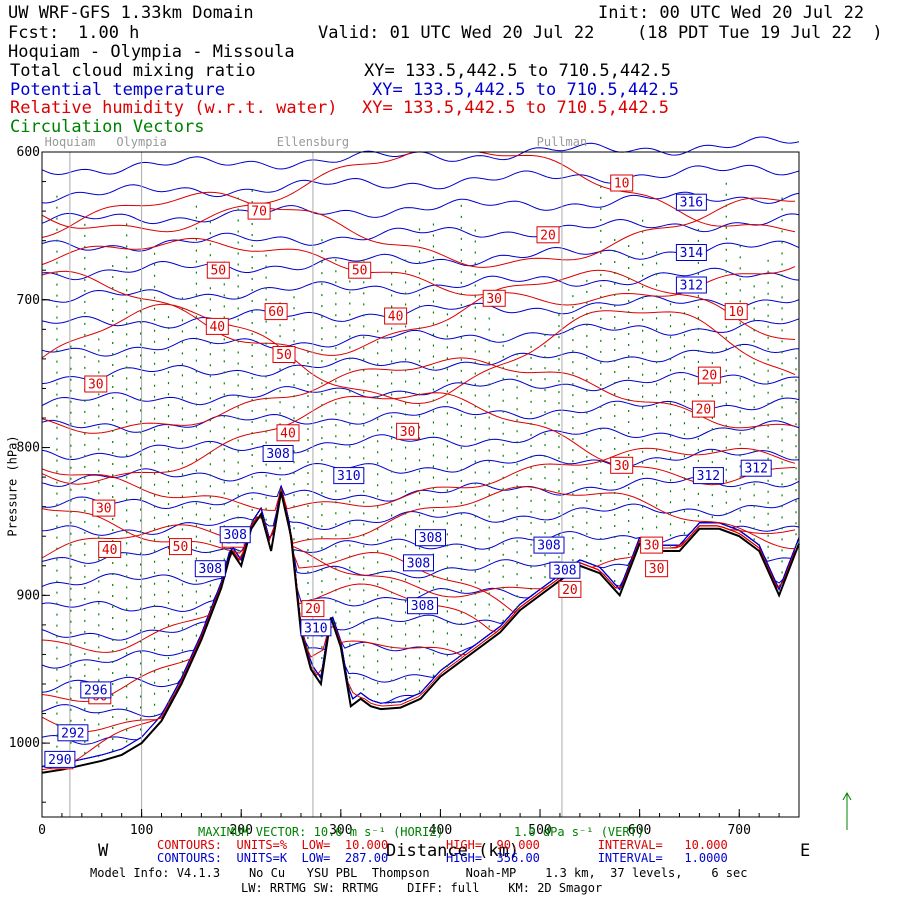 Image resolution: width=900 pixels, height=900 pixels. I want to click on y-tick-label: 700, so click(28, 300).